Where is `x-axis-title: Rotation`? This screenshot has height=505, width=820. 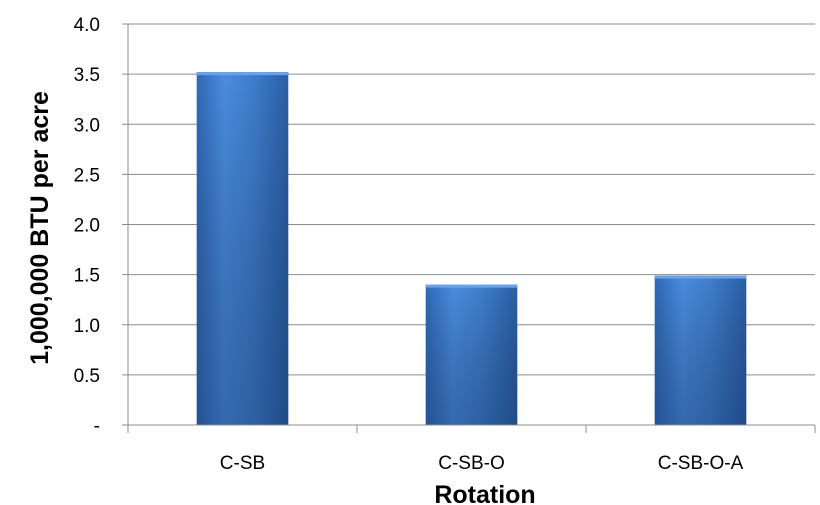 x-axis-title: Rotation is located at coordinates (484, 493).